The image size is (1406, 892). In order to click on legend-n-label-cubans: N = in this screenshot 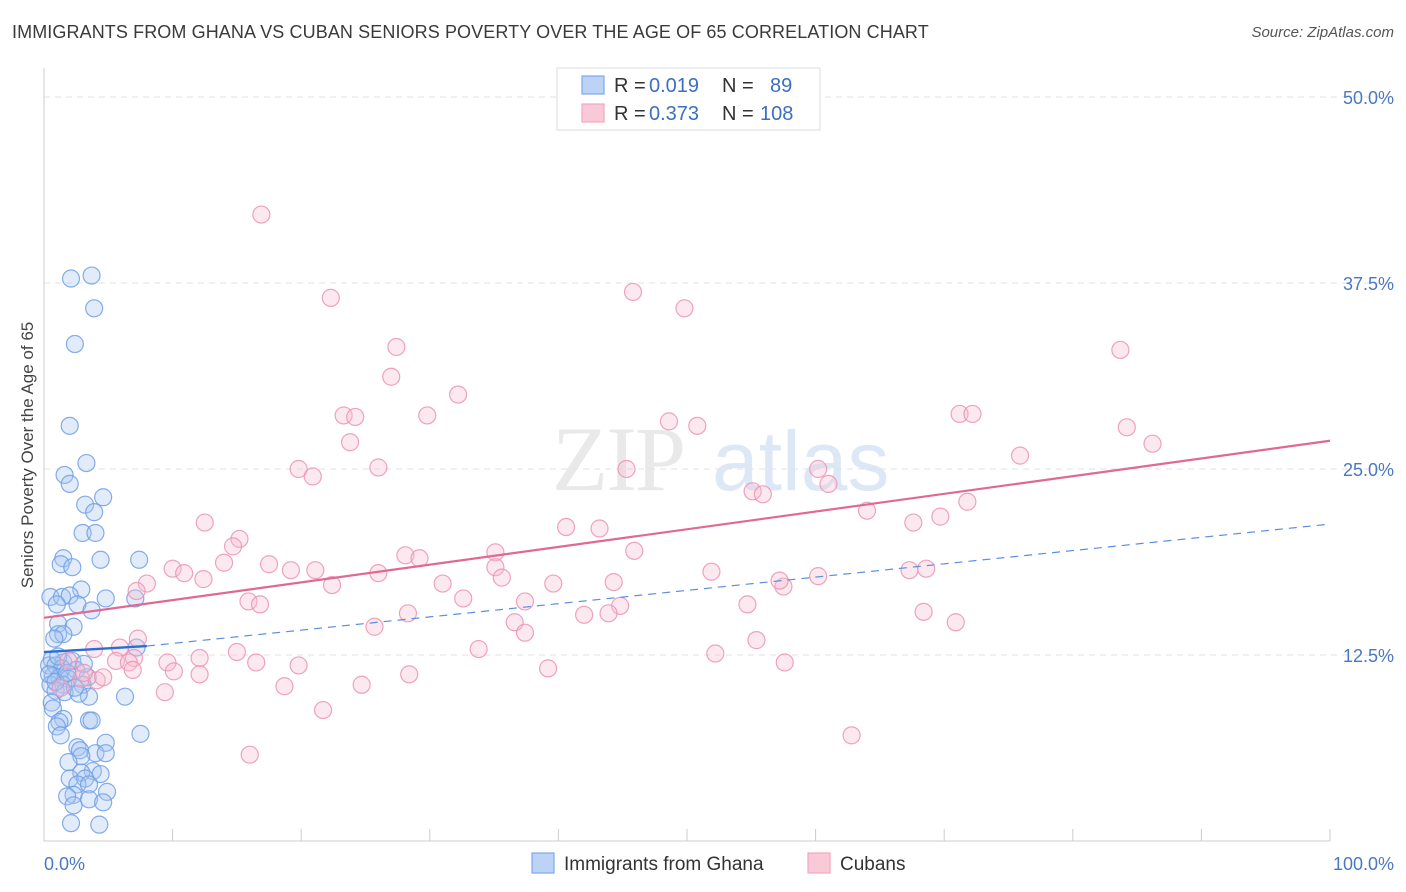, I will do `click(738, 114)`.